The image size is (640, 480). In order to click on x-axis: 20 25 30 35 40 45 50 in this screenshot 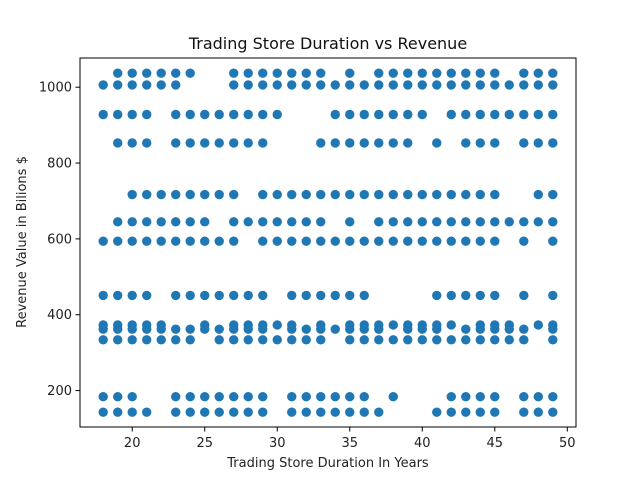, I will do `click(350, 439)`.